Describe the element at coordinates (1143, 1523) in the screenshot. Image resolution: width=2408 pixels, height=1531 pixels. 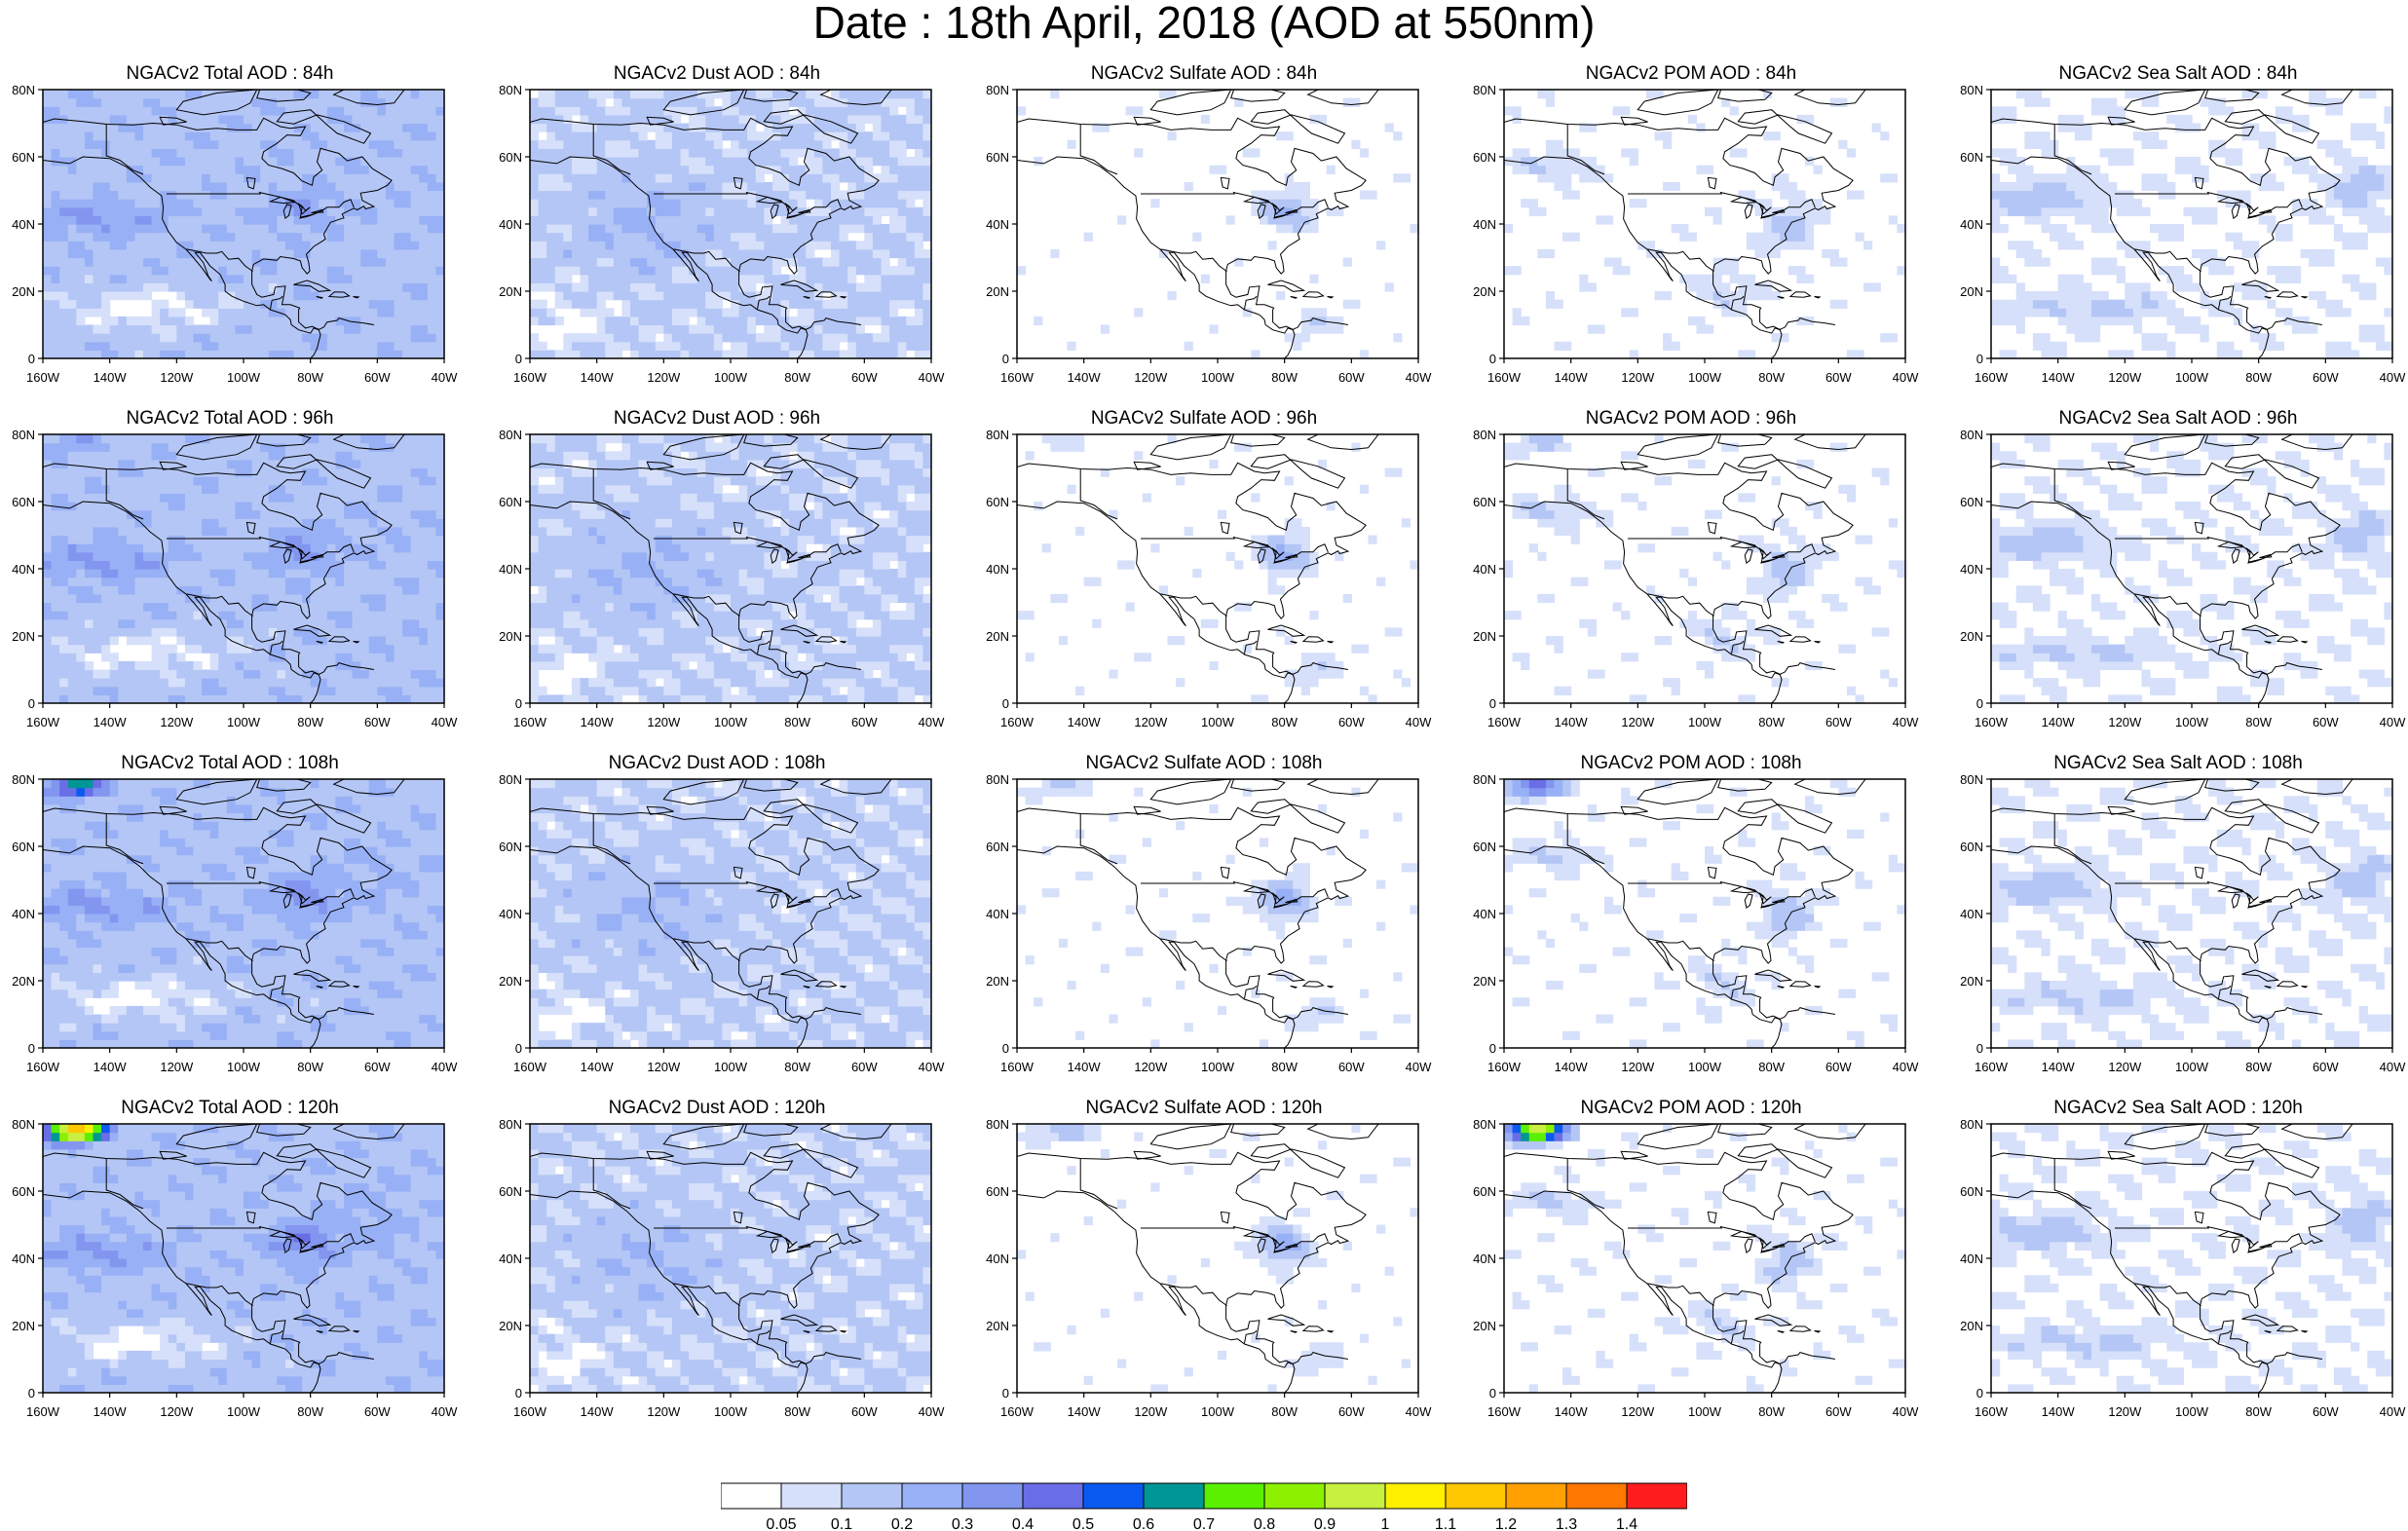
I see `colorbar-label: 0.6` at that location.